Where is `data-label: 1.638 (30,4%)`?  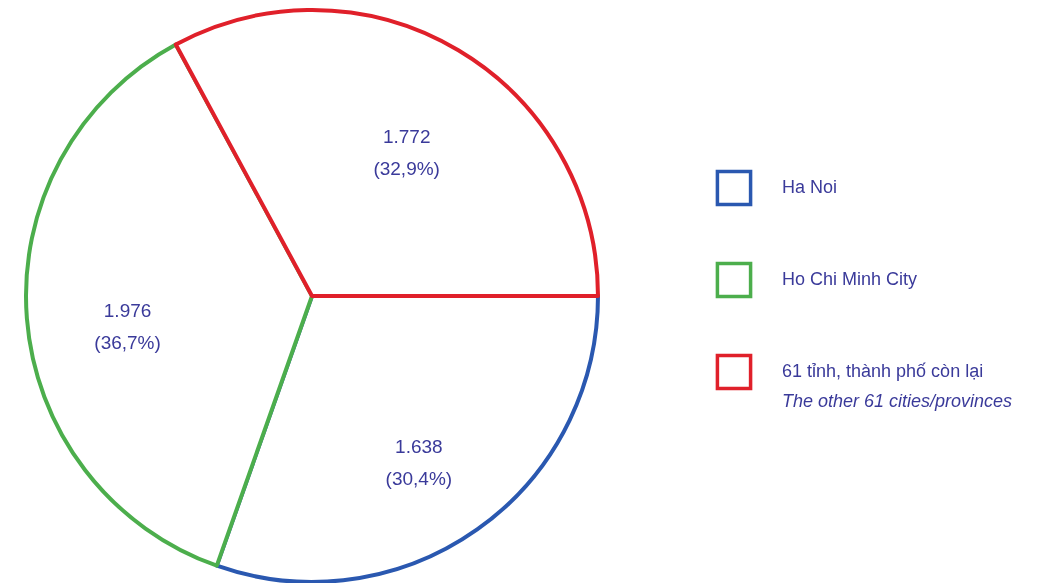
data-label: 1.638 (30,4%) is located at coordinates (419, 463).